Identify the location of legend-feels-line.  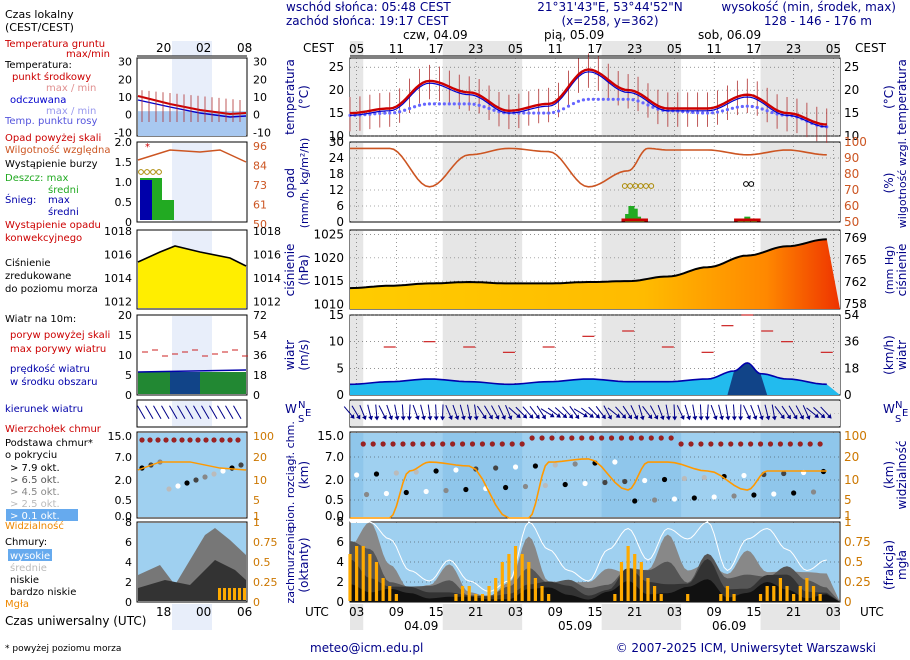
(192, 108).